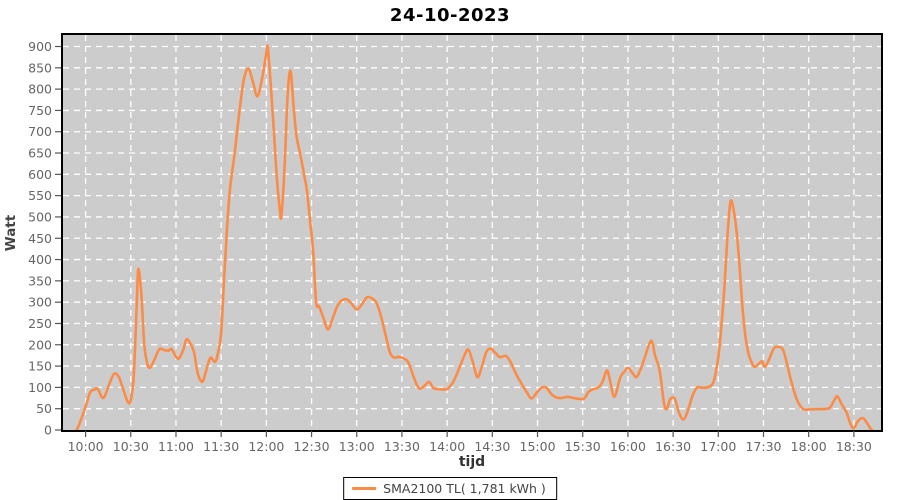 The width and height of the screenshot is (900, 500). Describe the element at coordinates (628, 446) in the screenshot. I see `x-tick-label: 16:00` at that location.